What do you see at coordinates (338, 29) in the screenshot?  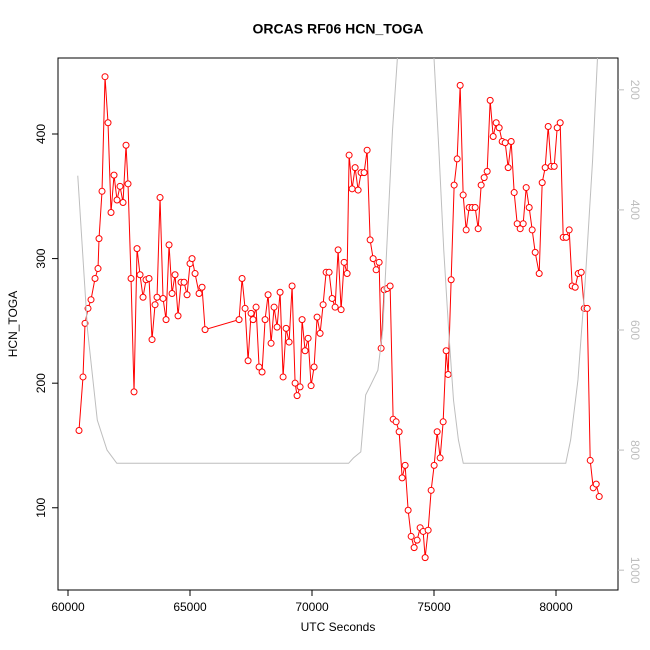 I see `chart-title: ORCAS RF06 HCN_TOGA` at bounding box center [338, 29].